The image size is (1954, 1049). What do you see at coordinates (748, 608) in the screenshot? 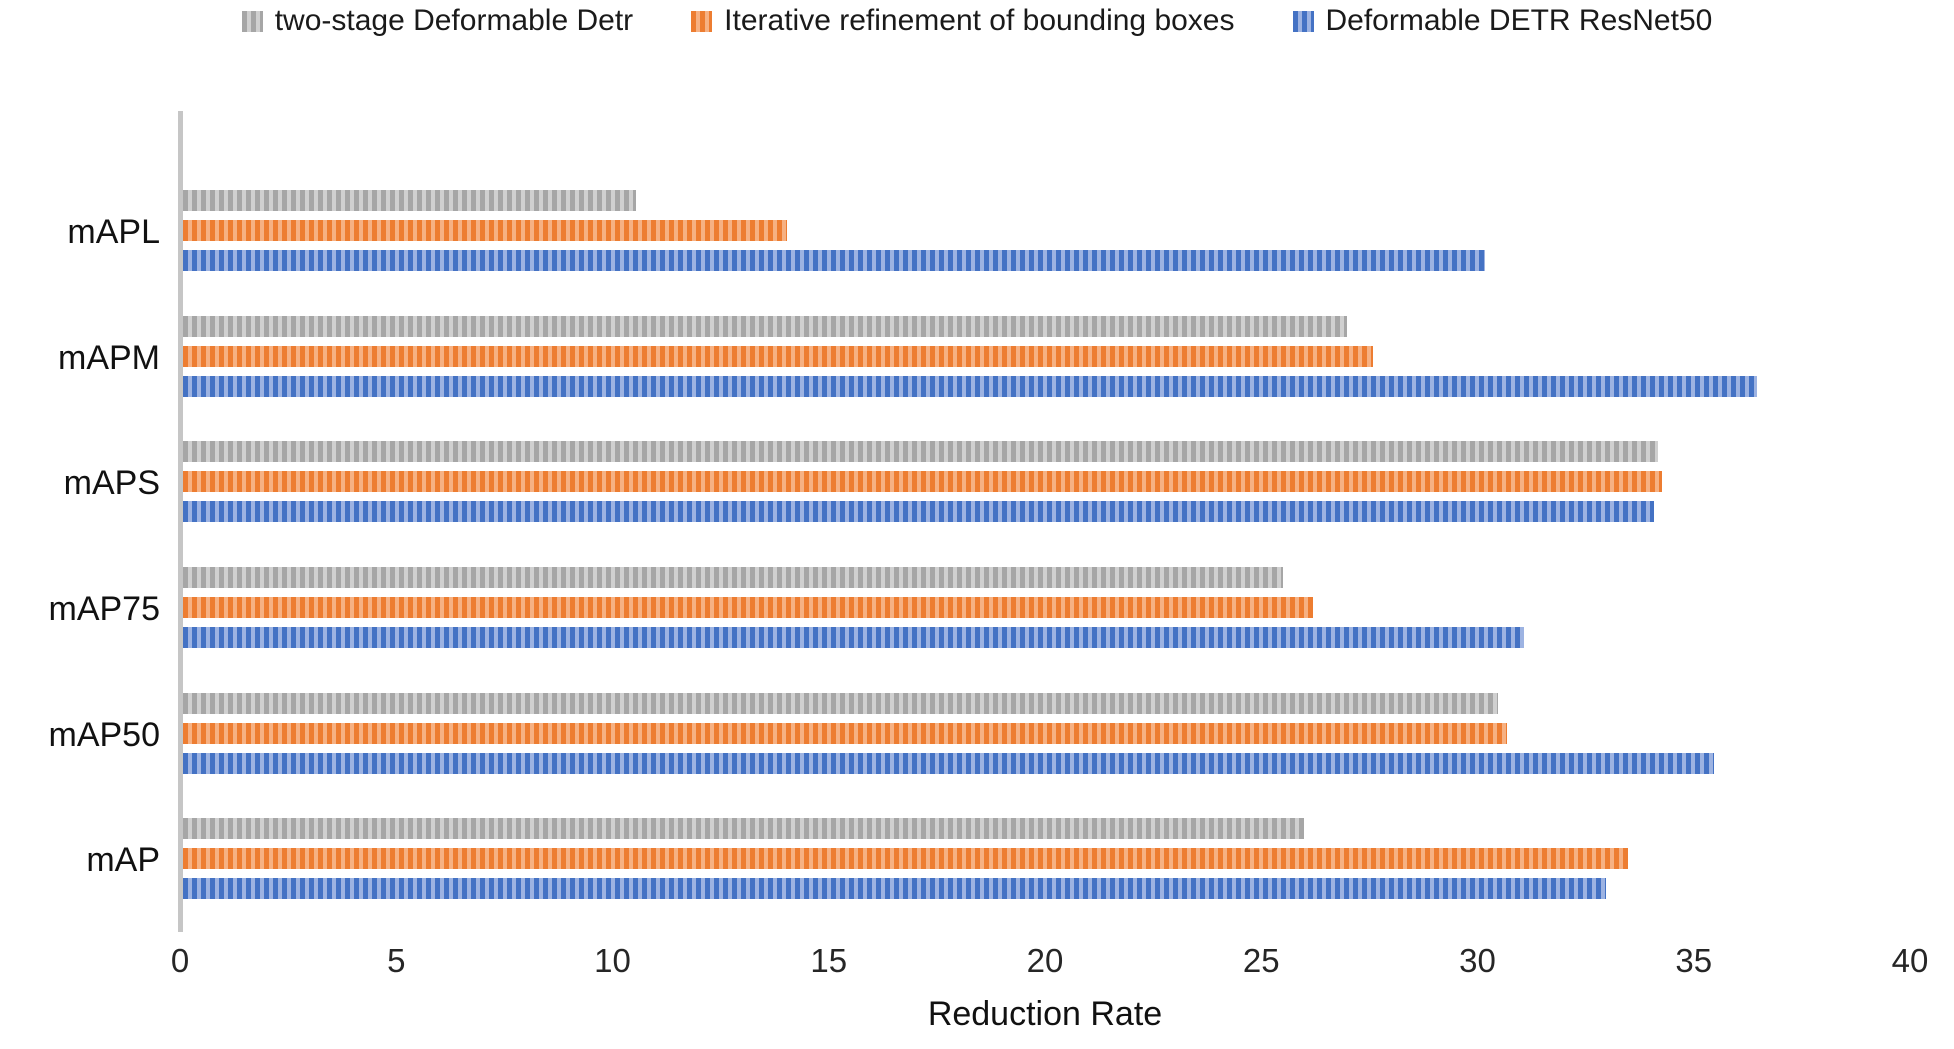
I see `bar-iterative-refinement-mAP75` at bounding box center [748, 608].